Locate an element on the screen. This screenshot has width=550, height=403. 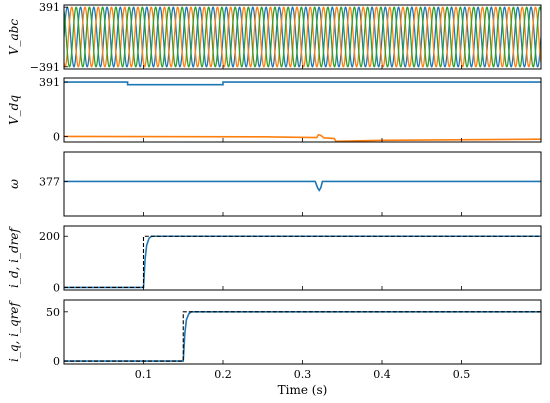
x-tick-label: 0.5 is located at coordinates (462, 374).